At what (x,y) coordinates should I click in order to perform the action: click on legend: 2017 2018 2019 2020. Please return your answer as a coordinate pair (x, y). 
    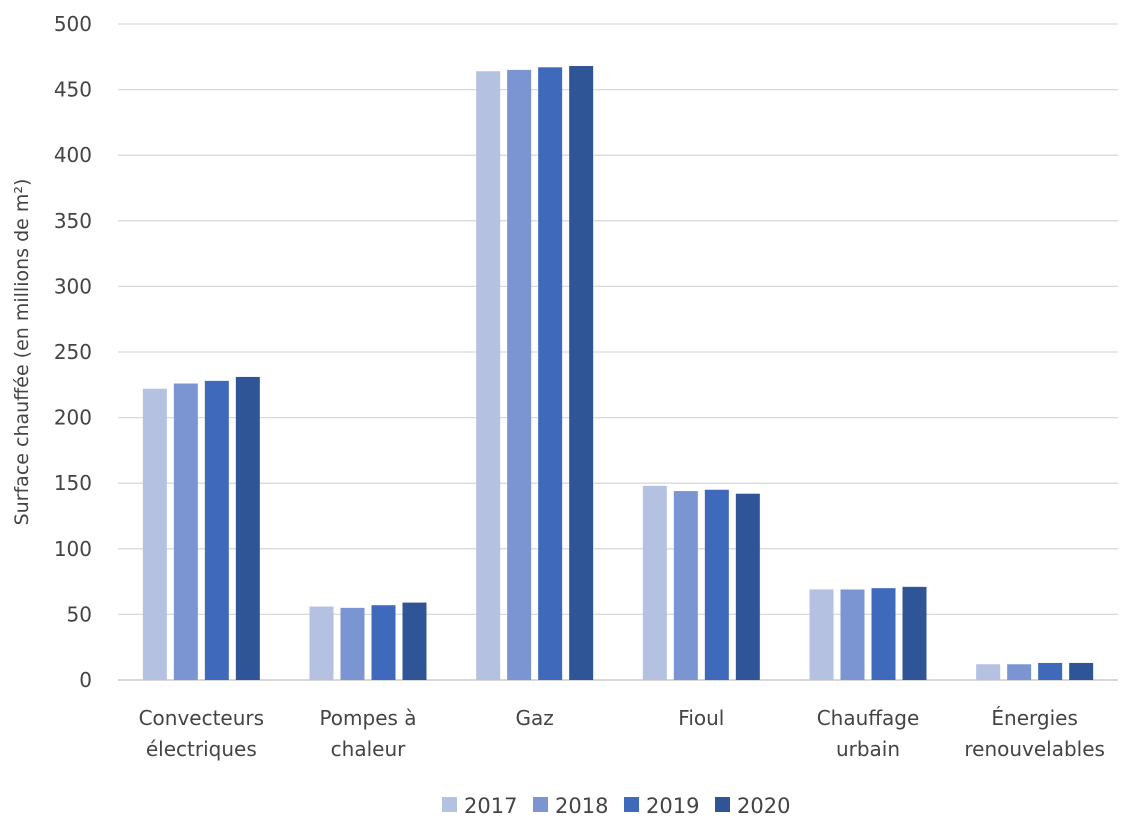
    Looking at the image, I should click on (616, 806).